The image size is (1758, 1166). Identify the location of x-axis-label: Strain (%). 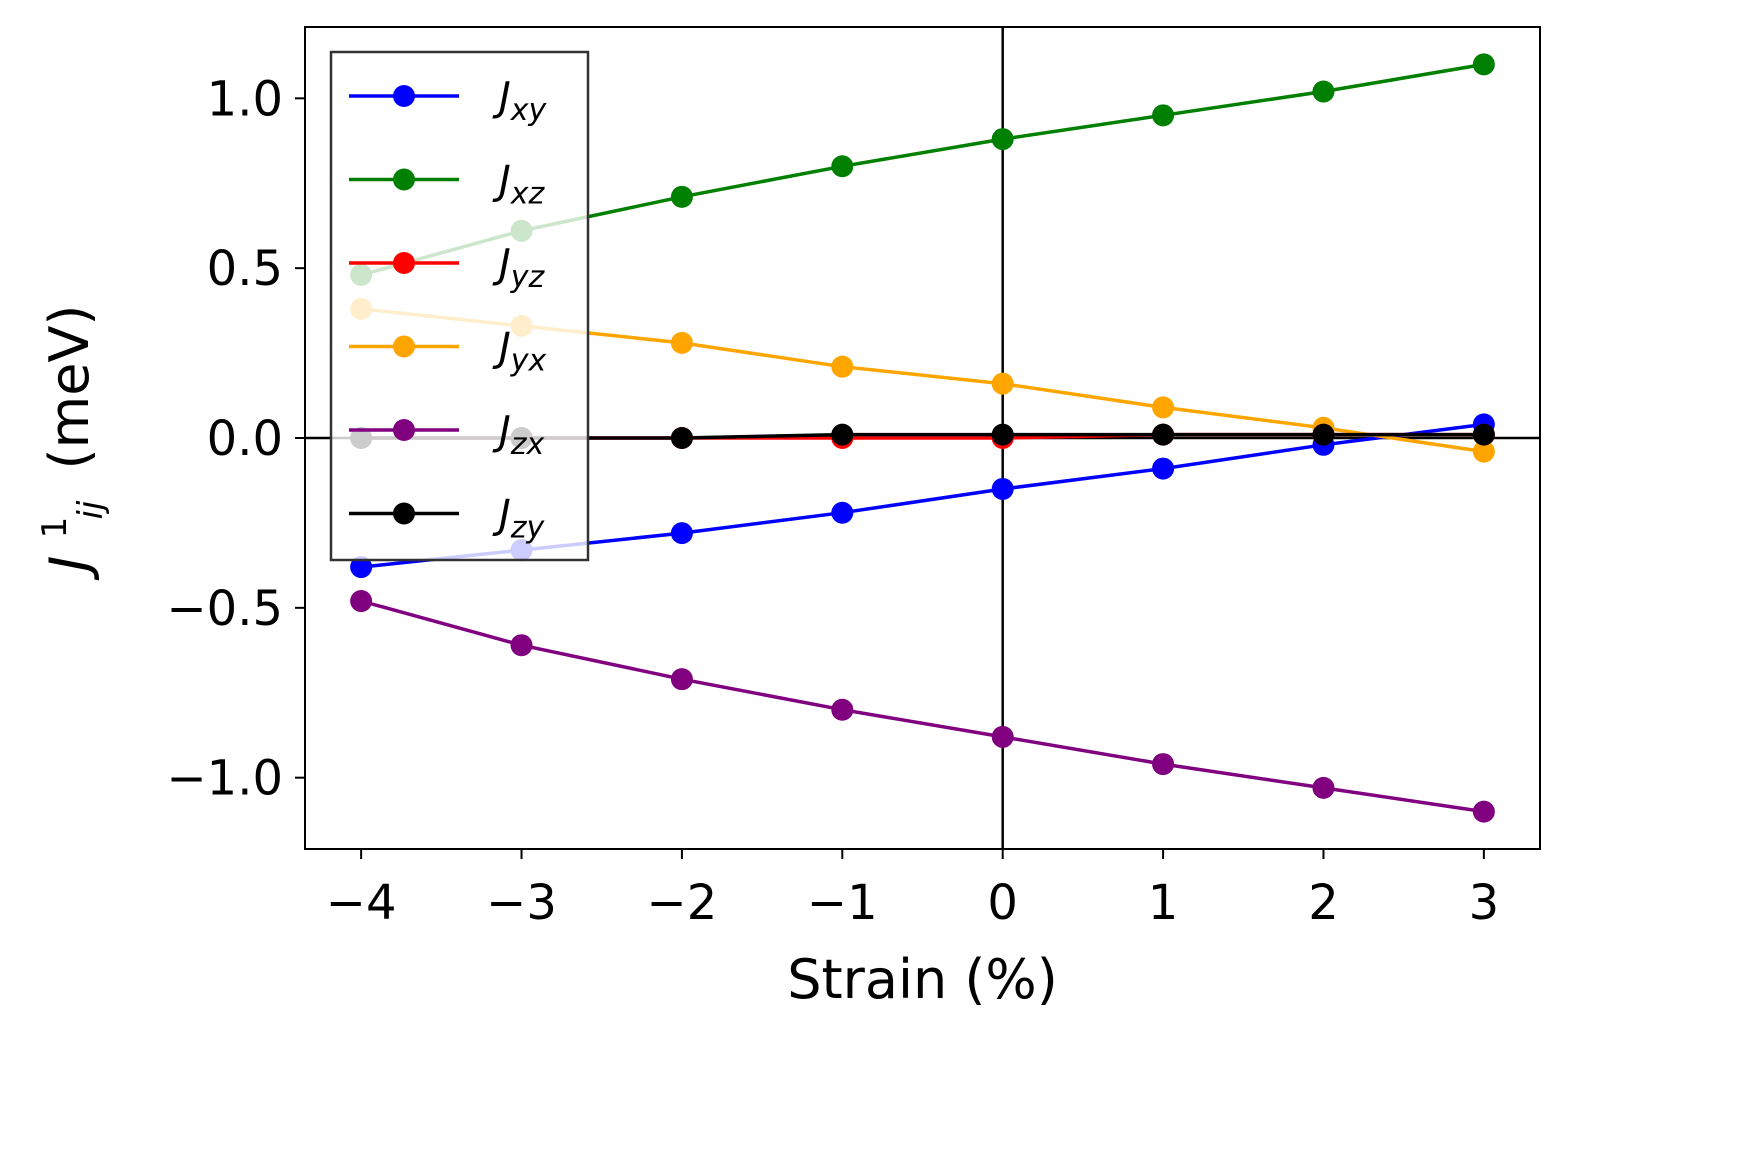
(922, 979).